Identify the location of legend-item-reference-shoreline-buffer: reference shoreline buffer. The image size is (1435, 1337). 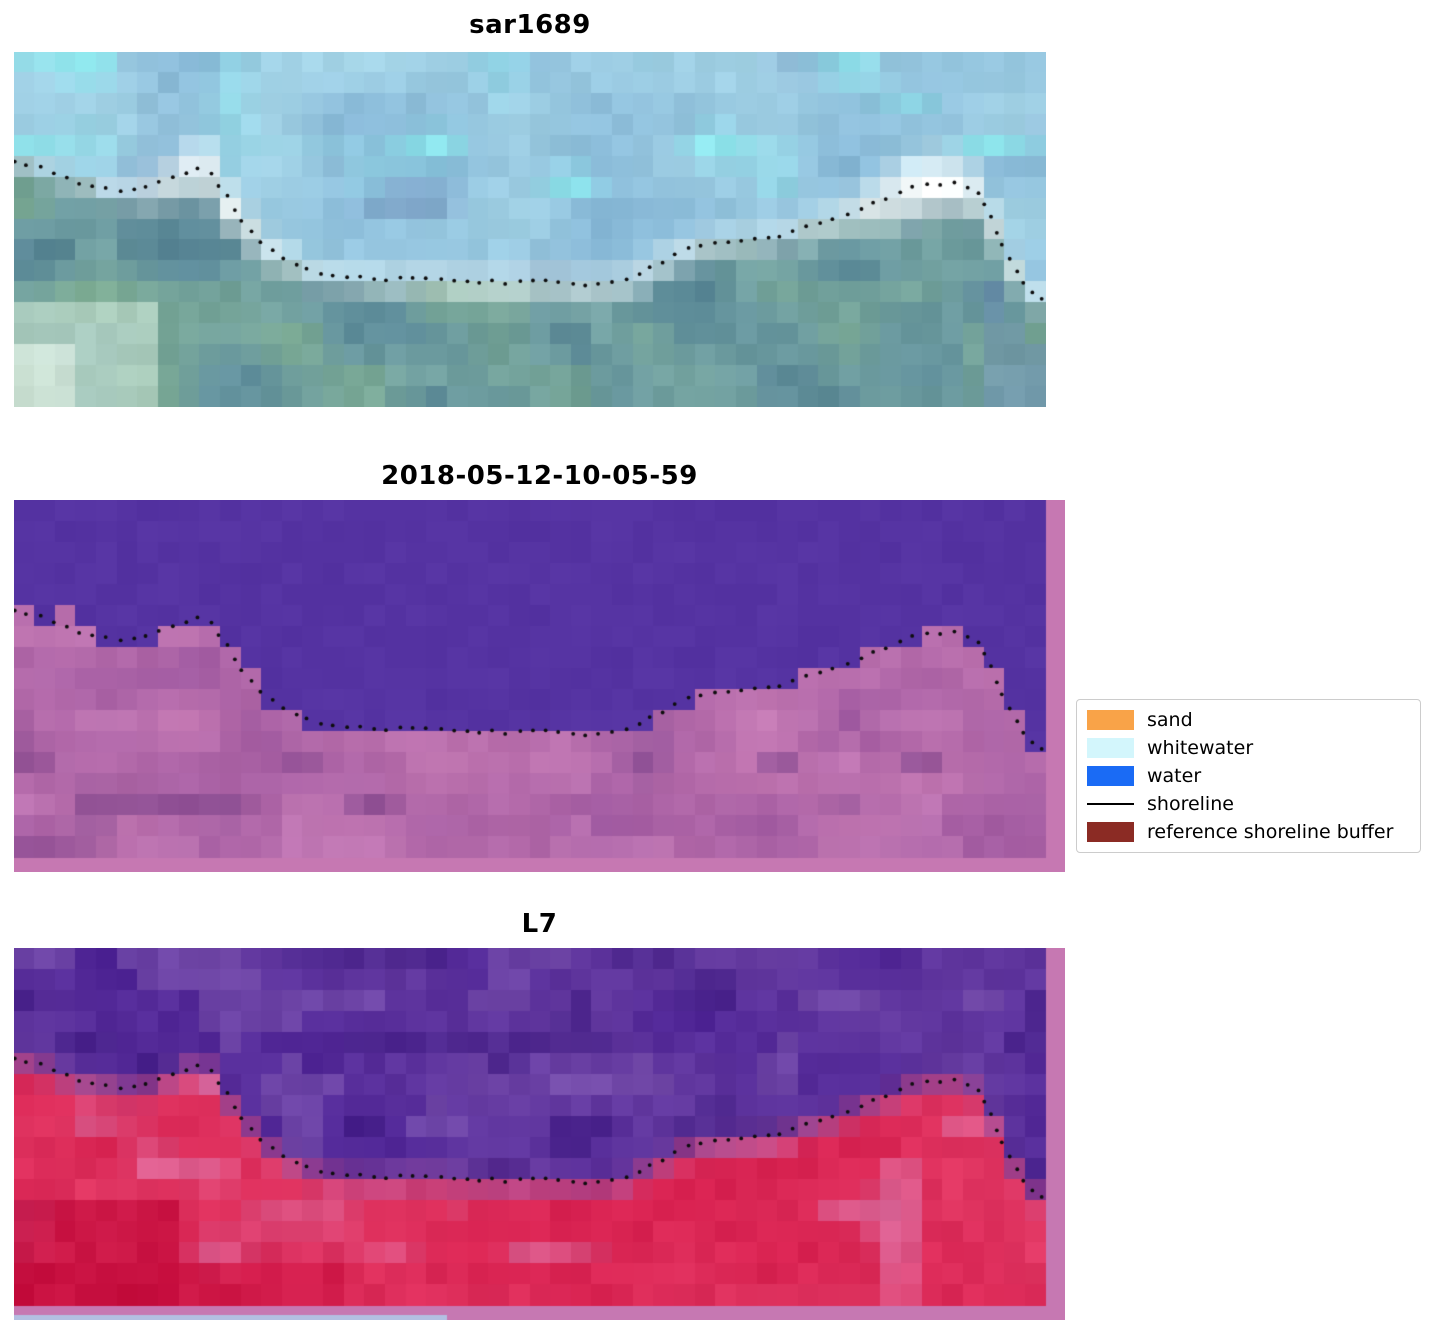
(1248, 832).